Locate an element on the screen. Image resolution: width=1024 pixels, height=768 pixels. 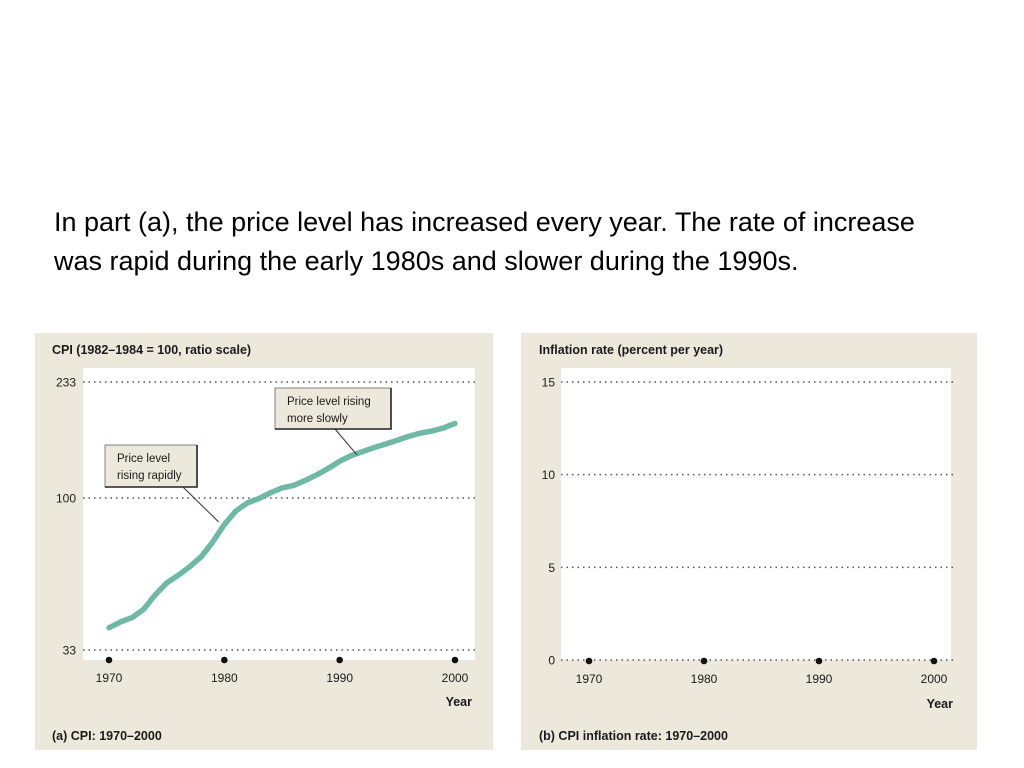
y-tick-label: 15 is located at coordinates (549, 383).